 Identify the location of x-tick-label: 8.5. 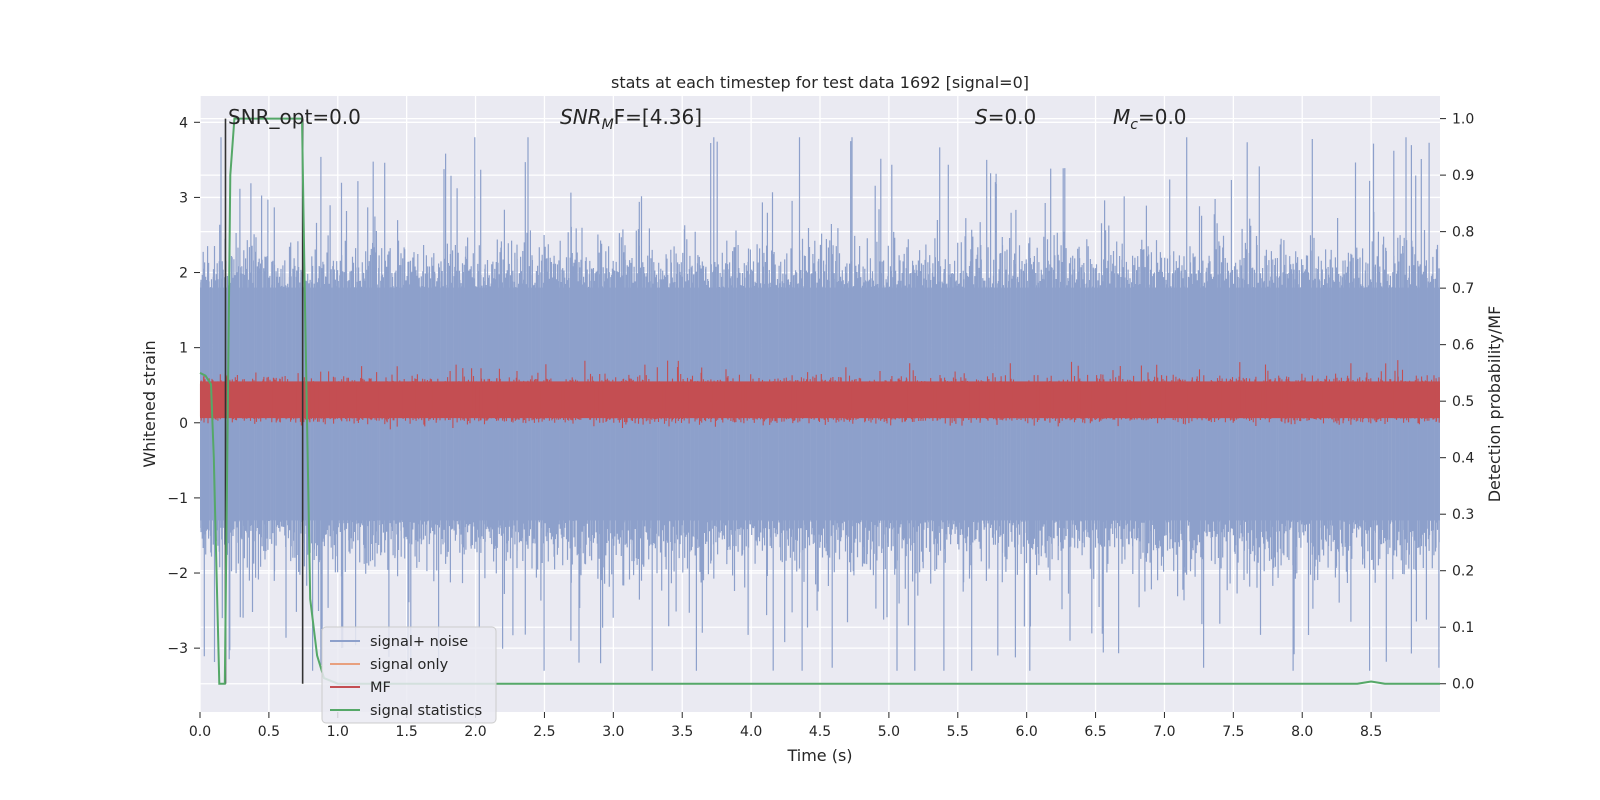
(1371, 732).